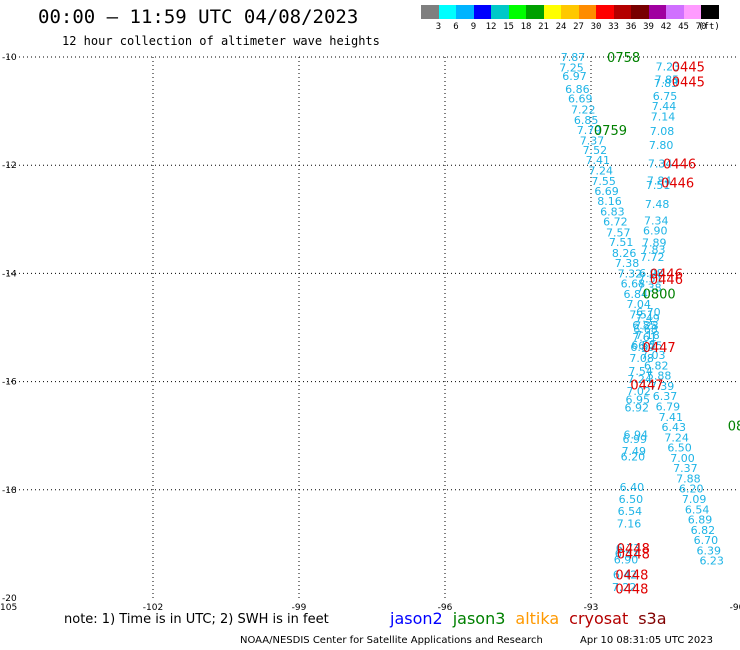 The image size is (740, 650). Describe the element at coordinates (653, 250) in the screenshot. I see `wave-height-value: 7.83` at that location.